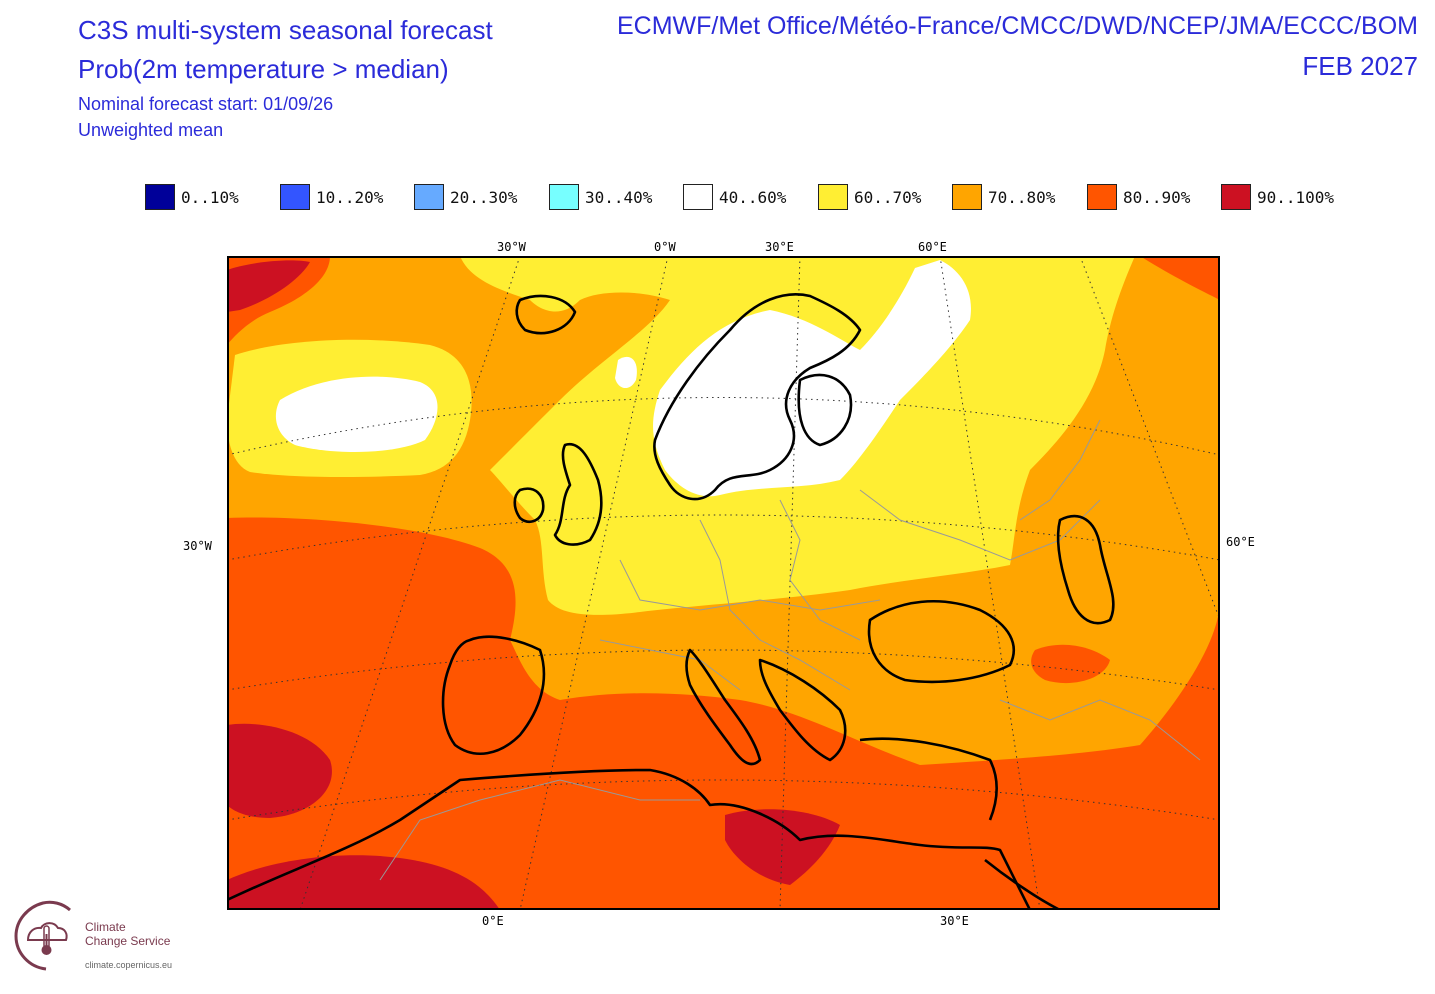 The height and width of the screenshot is (994, 1435). I want to click on bottom-tick-label: 30°E, so click(954, 921).